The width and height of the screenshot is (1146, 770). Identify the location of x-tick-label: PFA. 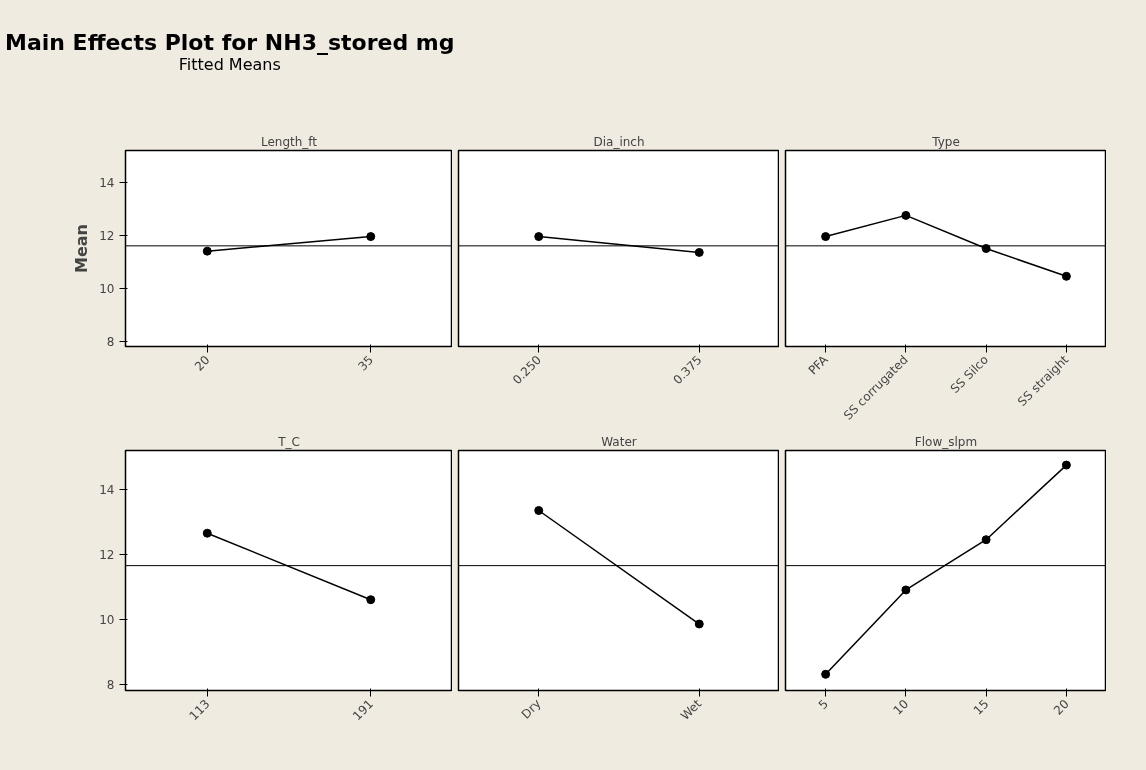
(818, 364).